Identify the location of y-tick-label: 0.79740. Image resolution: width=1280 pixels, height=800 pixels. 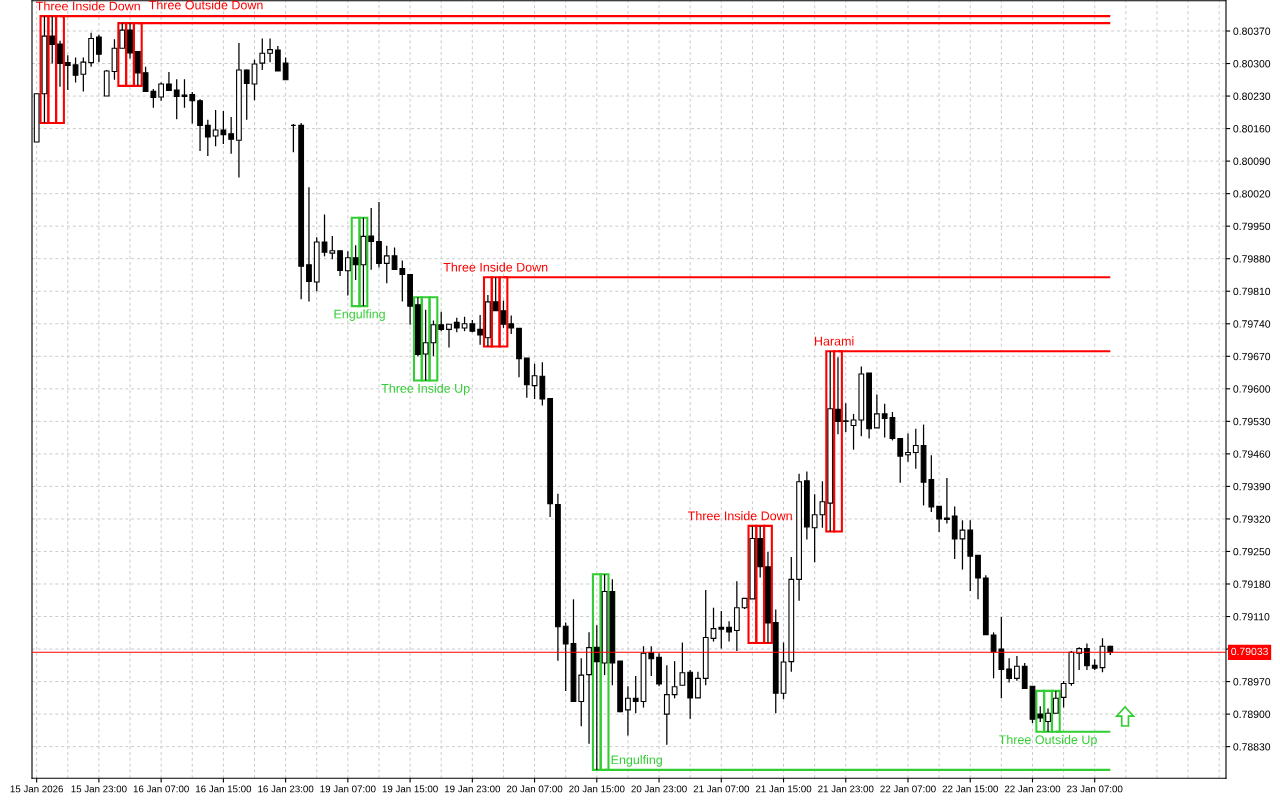
(1252, 324).